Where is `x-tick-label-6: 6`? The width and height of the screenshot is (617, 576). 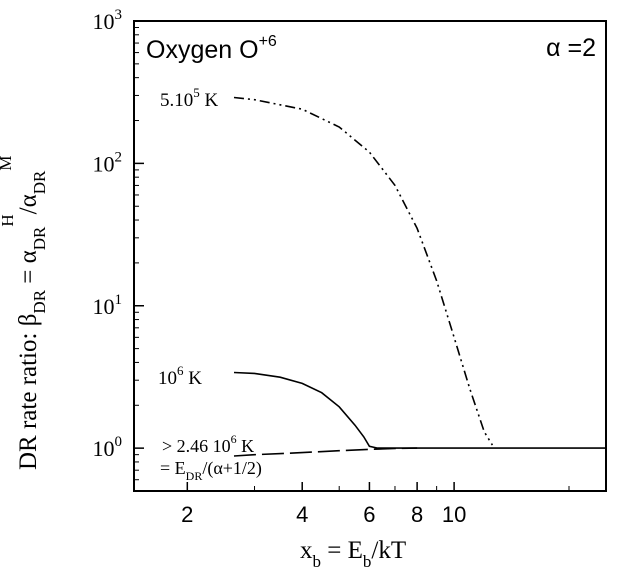
x-tick-label-6: 6 is located at coordinates (369, 514).